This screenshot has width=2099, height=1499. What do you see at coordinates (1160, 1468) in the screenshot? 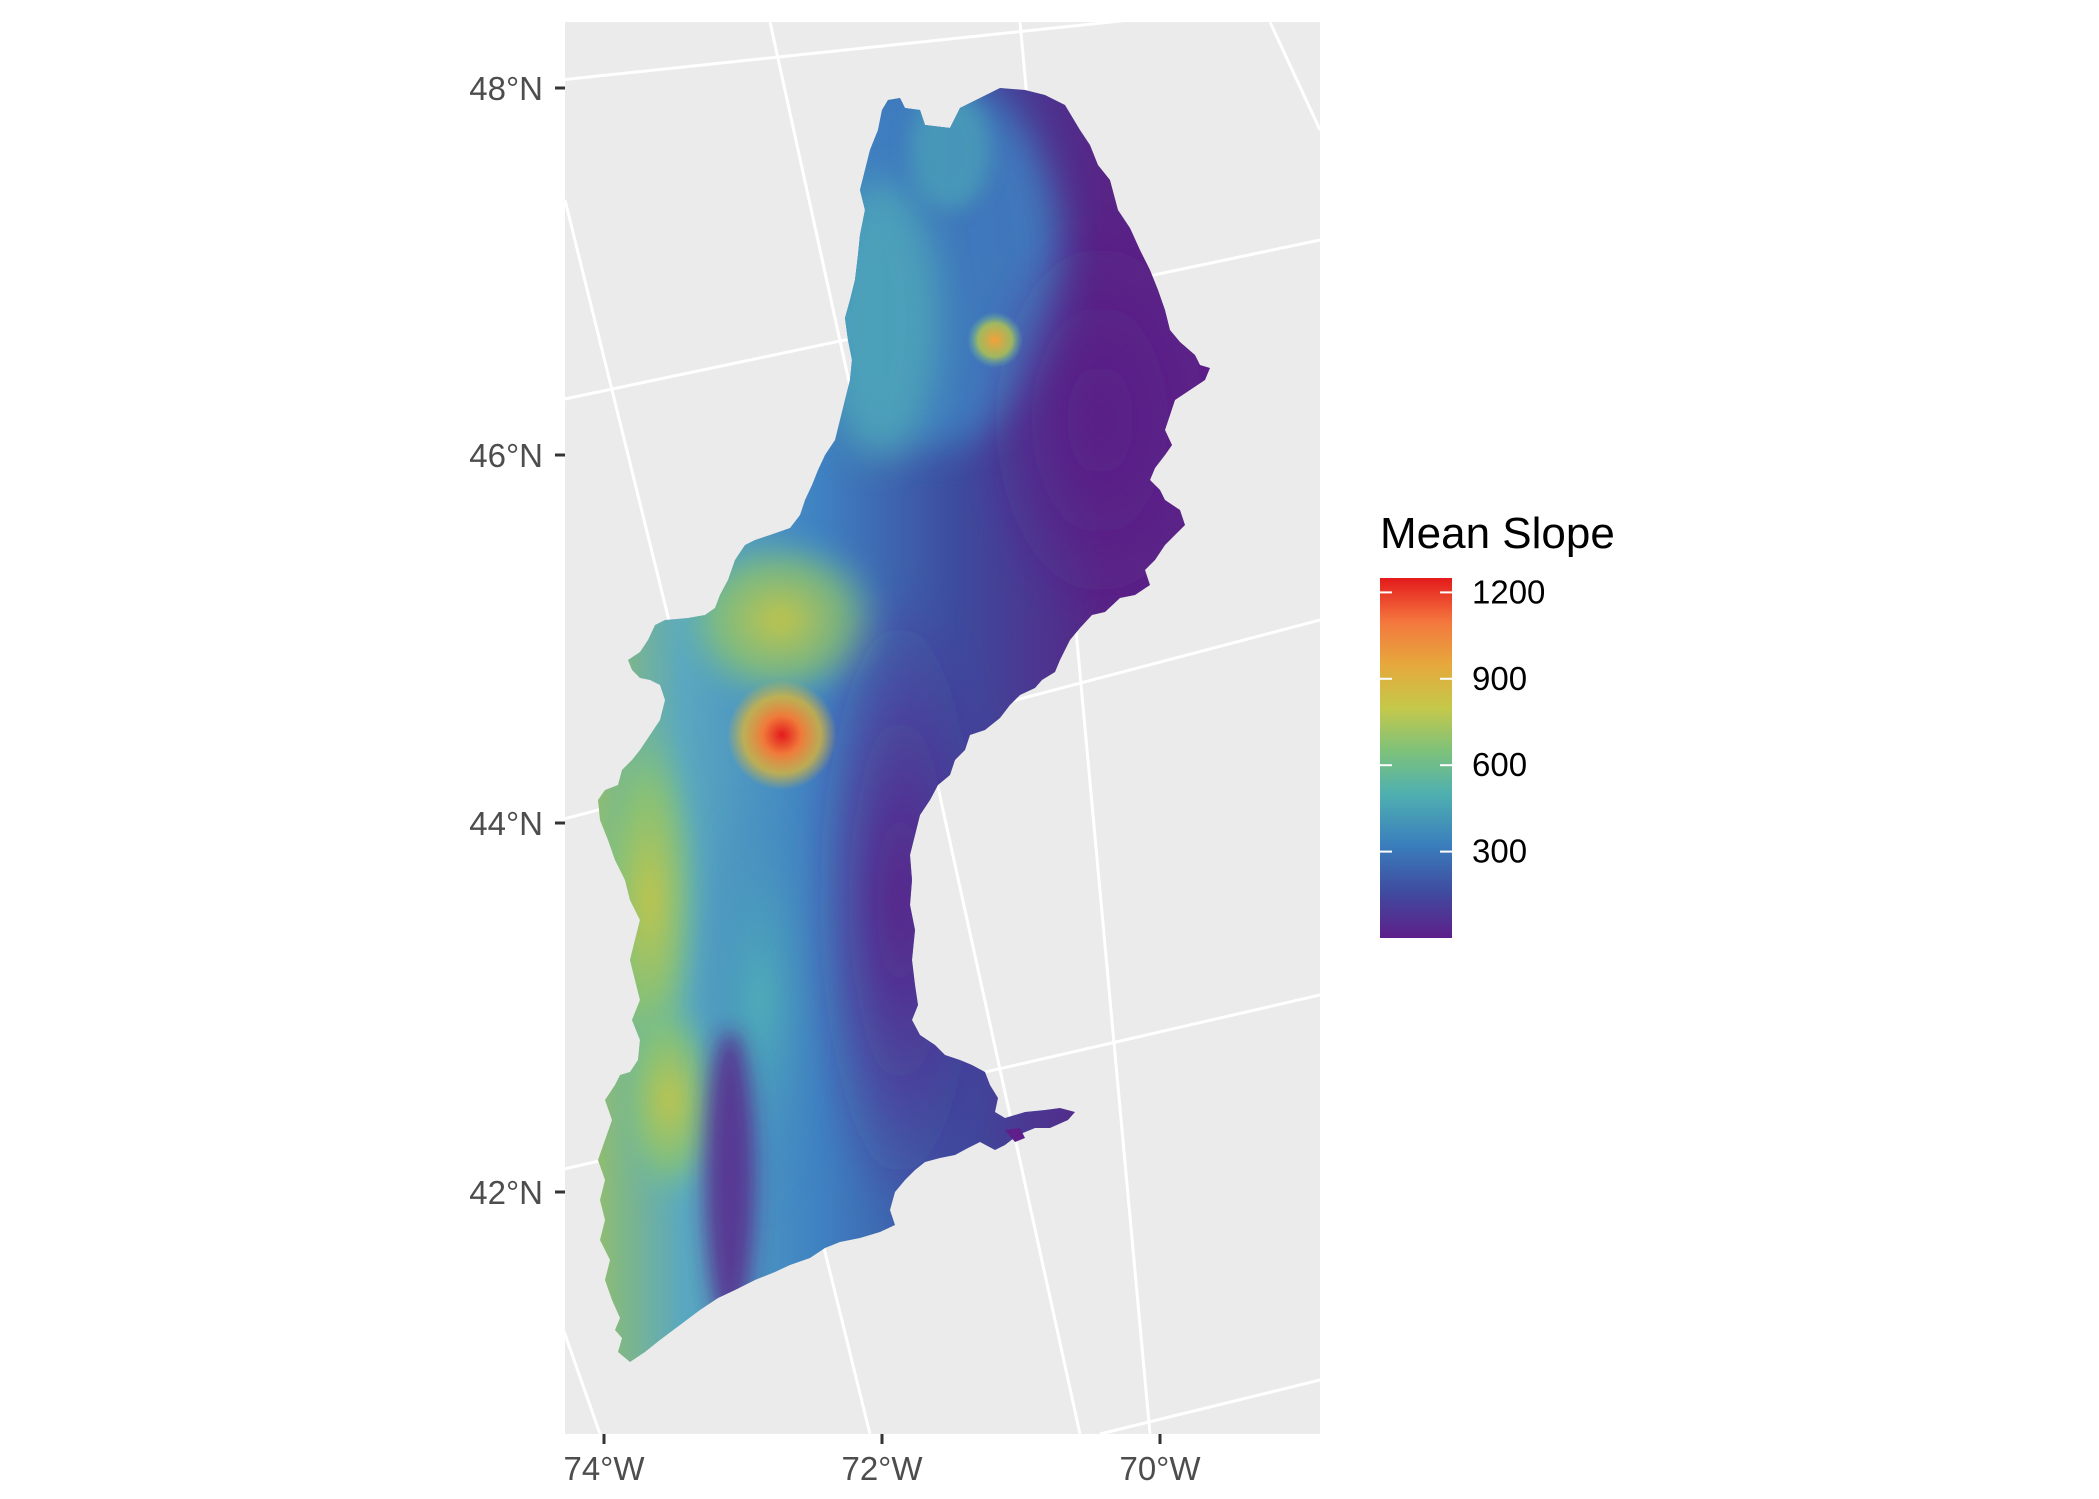
I see `x-tick-label-70: 70°W` at bounding box center [1160, 1468].